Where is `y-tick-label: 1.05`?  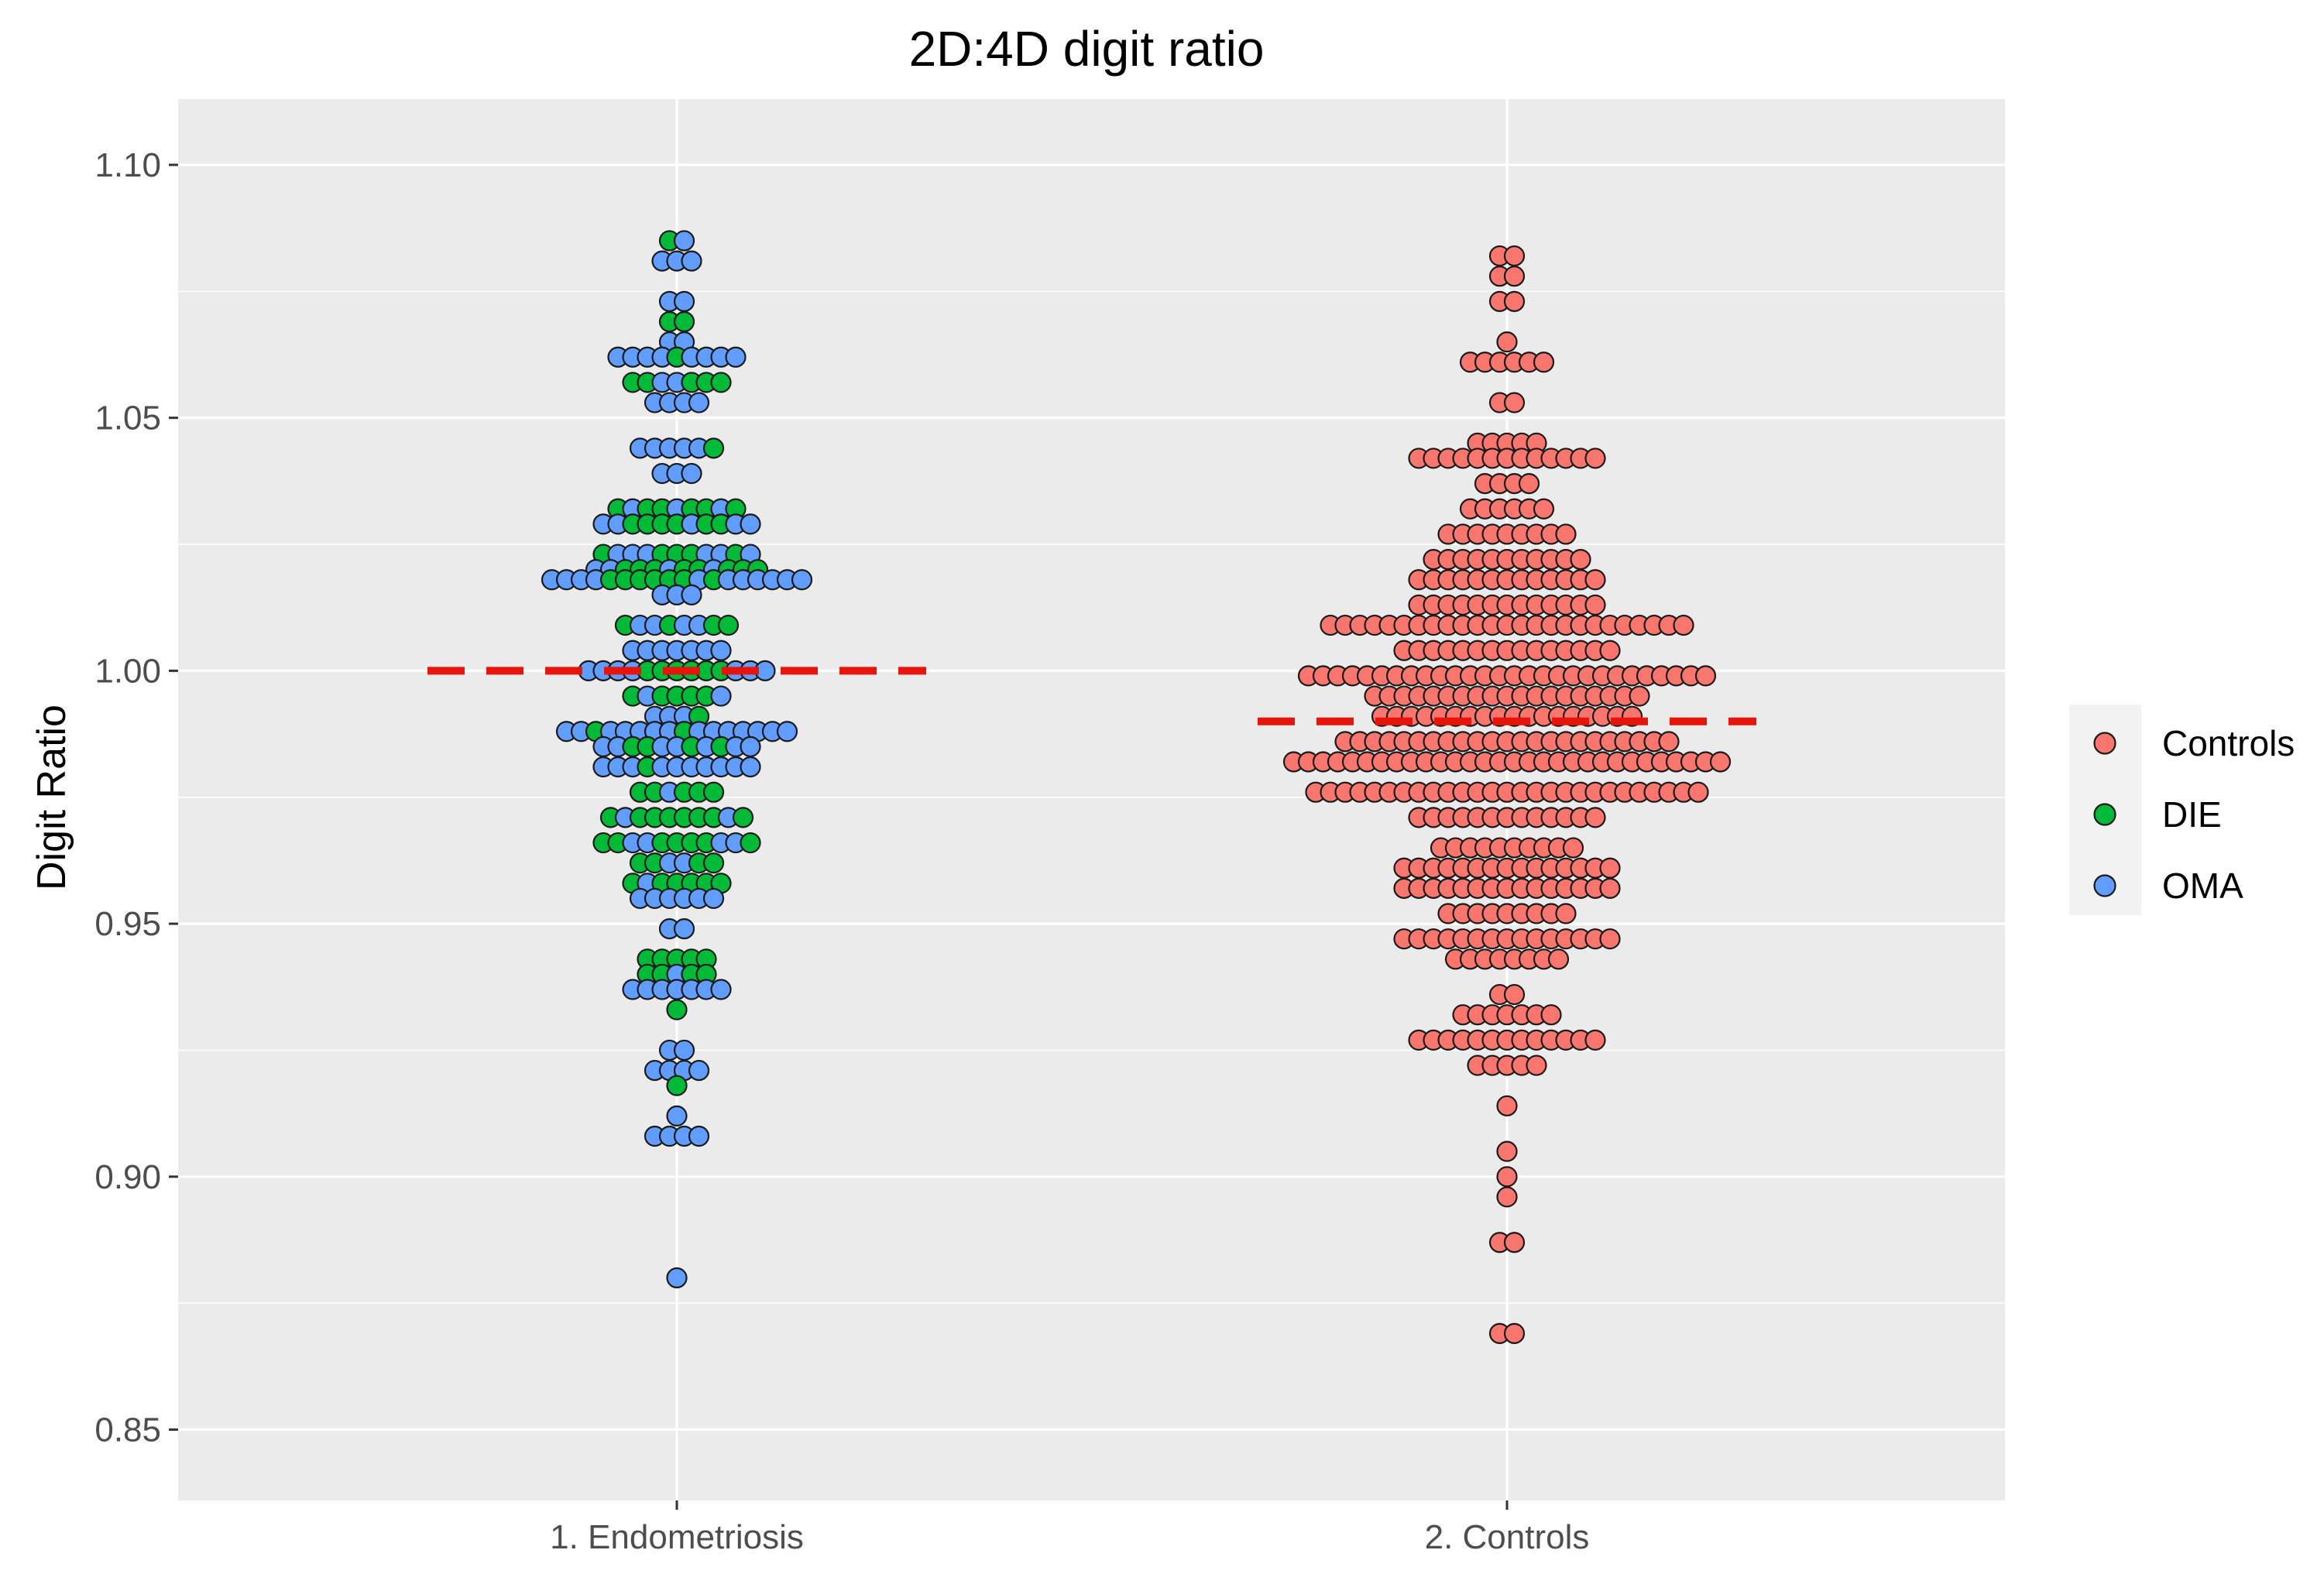 y-tick-label: 1.05 is located at coordinates (127, 418).